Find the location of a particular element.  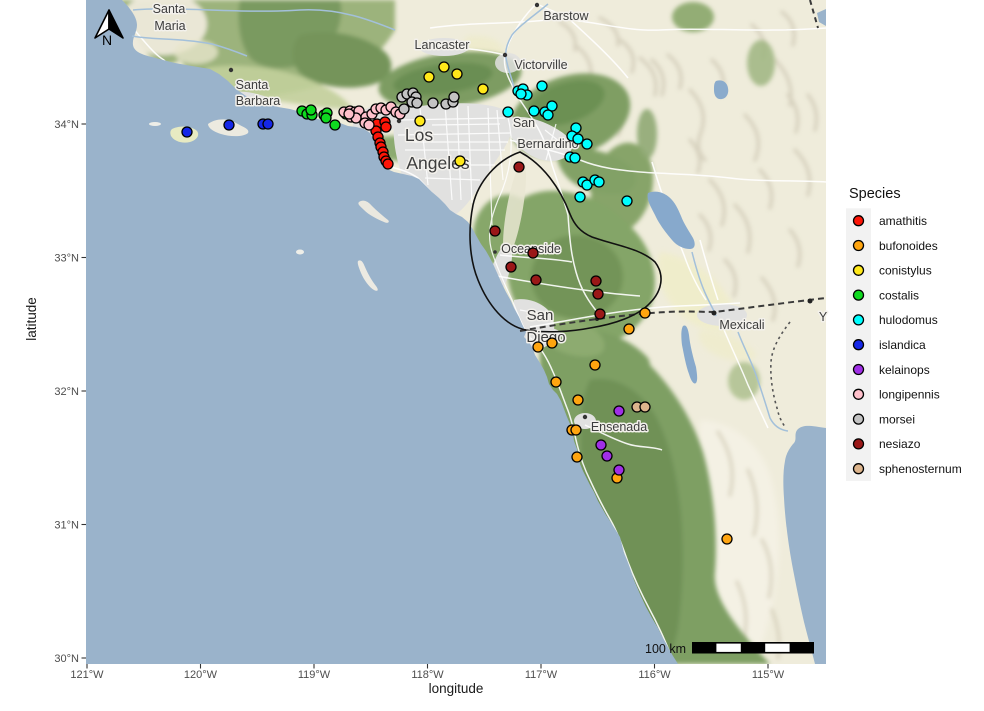

svg-text: Barstow is located at coordinates (566, 16).